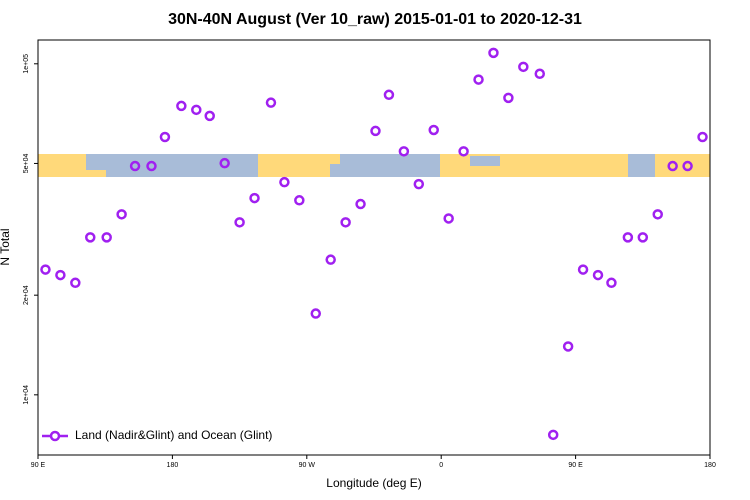  What do you see at coordinates (373, 483) in the screenshot?
I see `x-axis-label: Longitude (deg E)` at bounding box center [373, 483].